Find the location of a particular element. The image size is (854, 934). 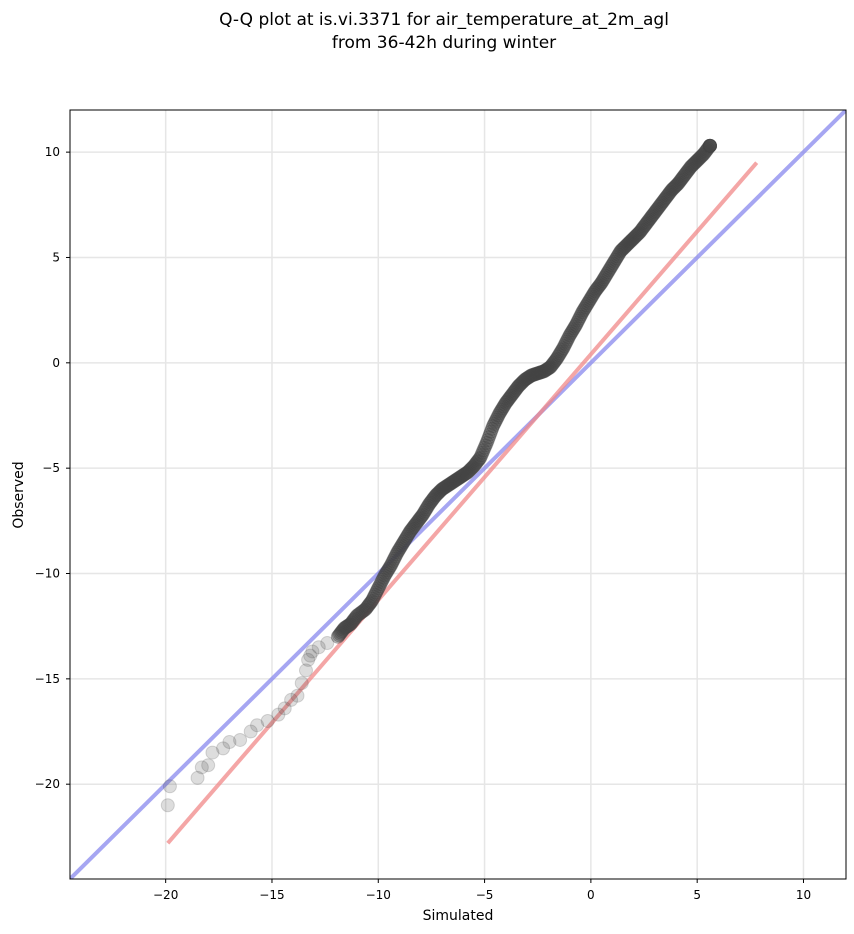

y-tick-label: 0 is located at coordinates (56, 363).